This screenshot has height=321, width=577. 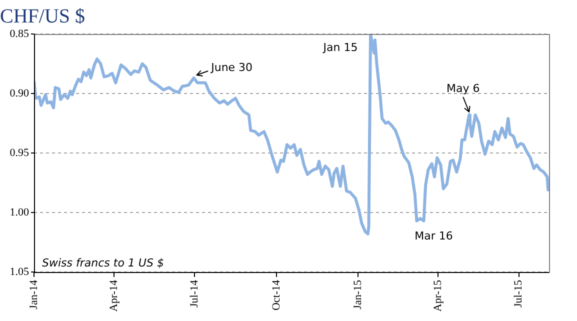 I want to click on x-tick-label: Jan-14, so click(x=34, y=295).